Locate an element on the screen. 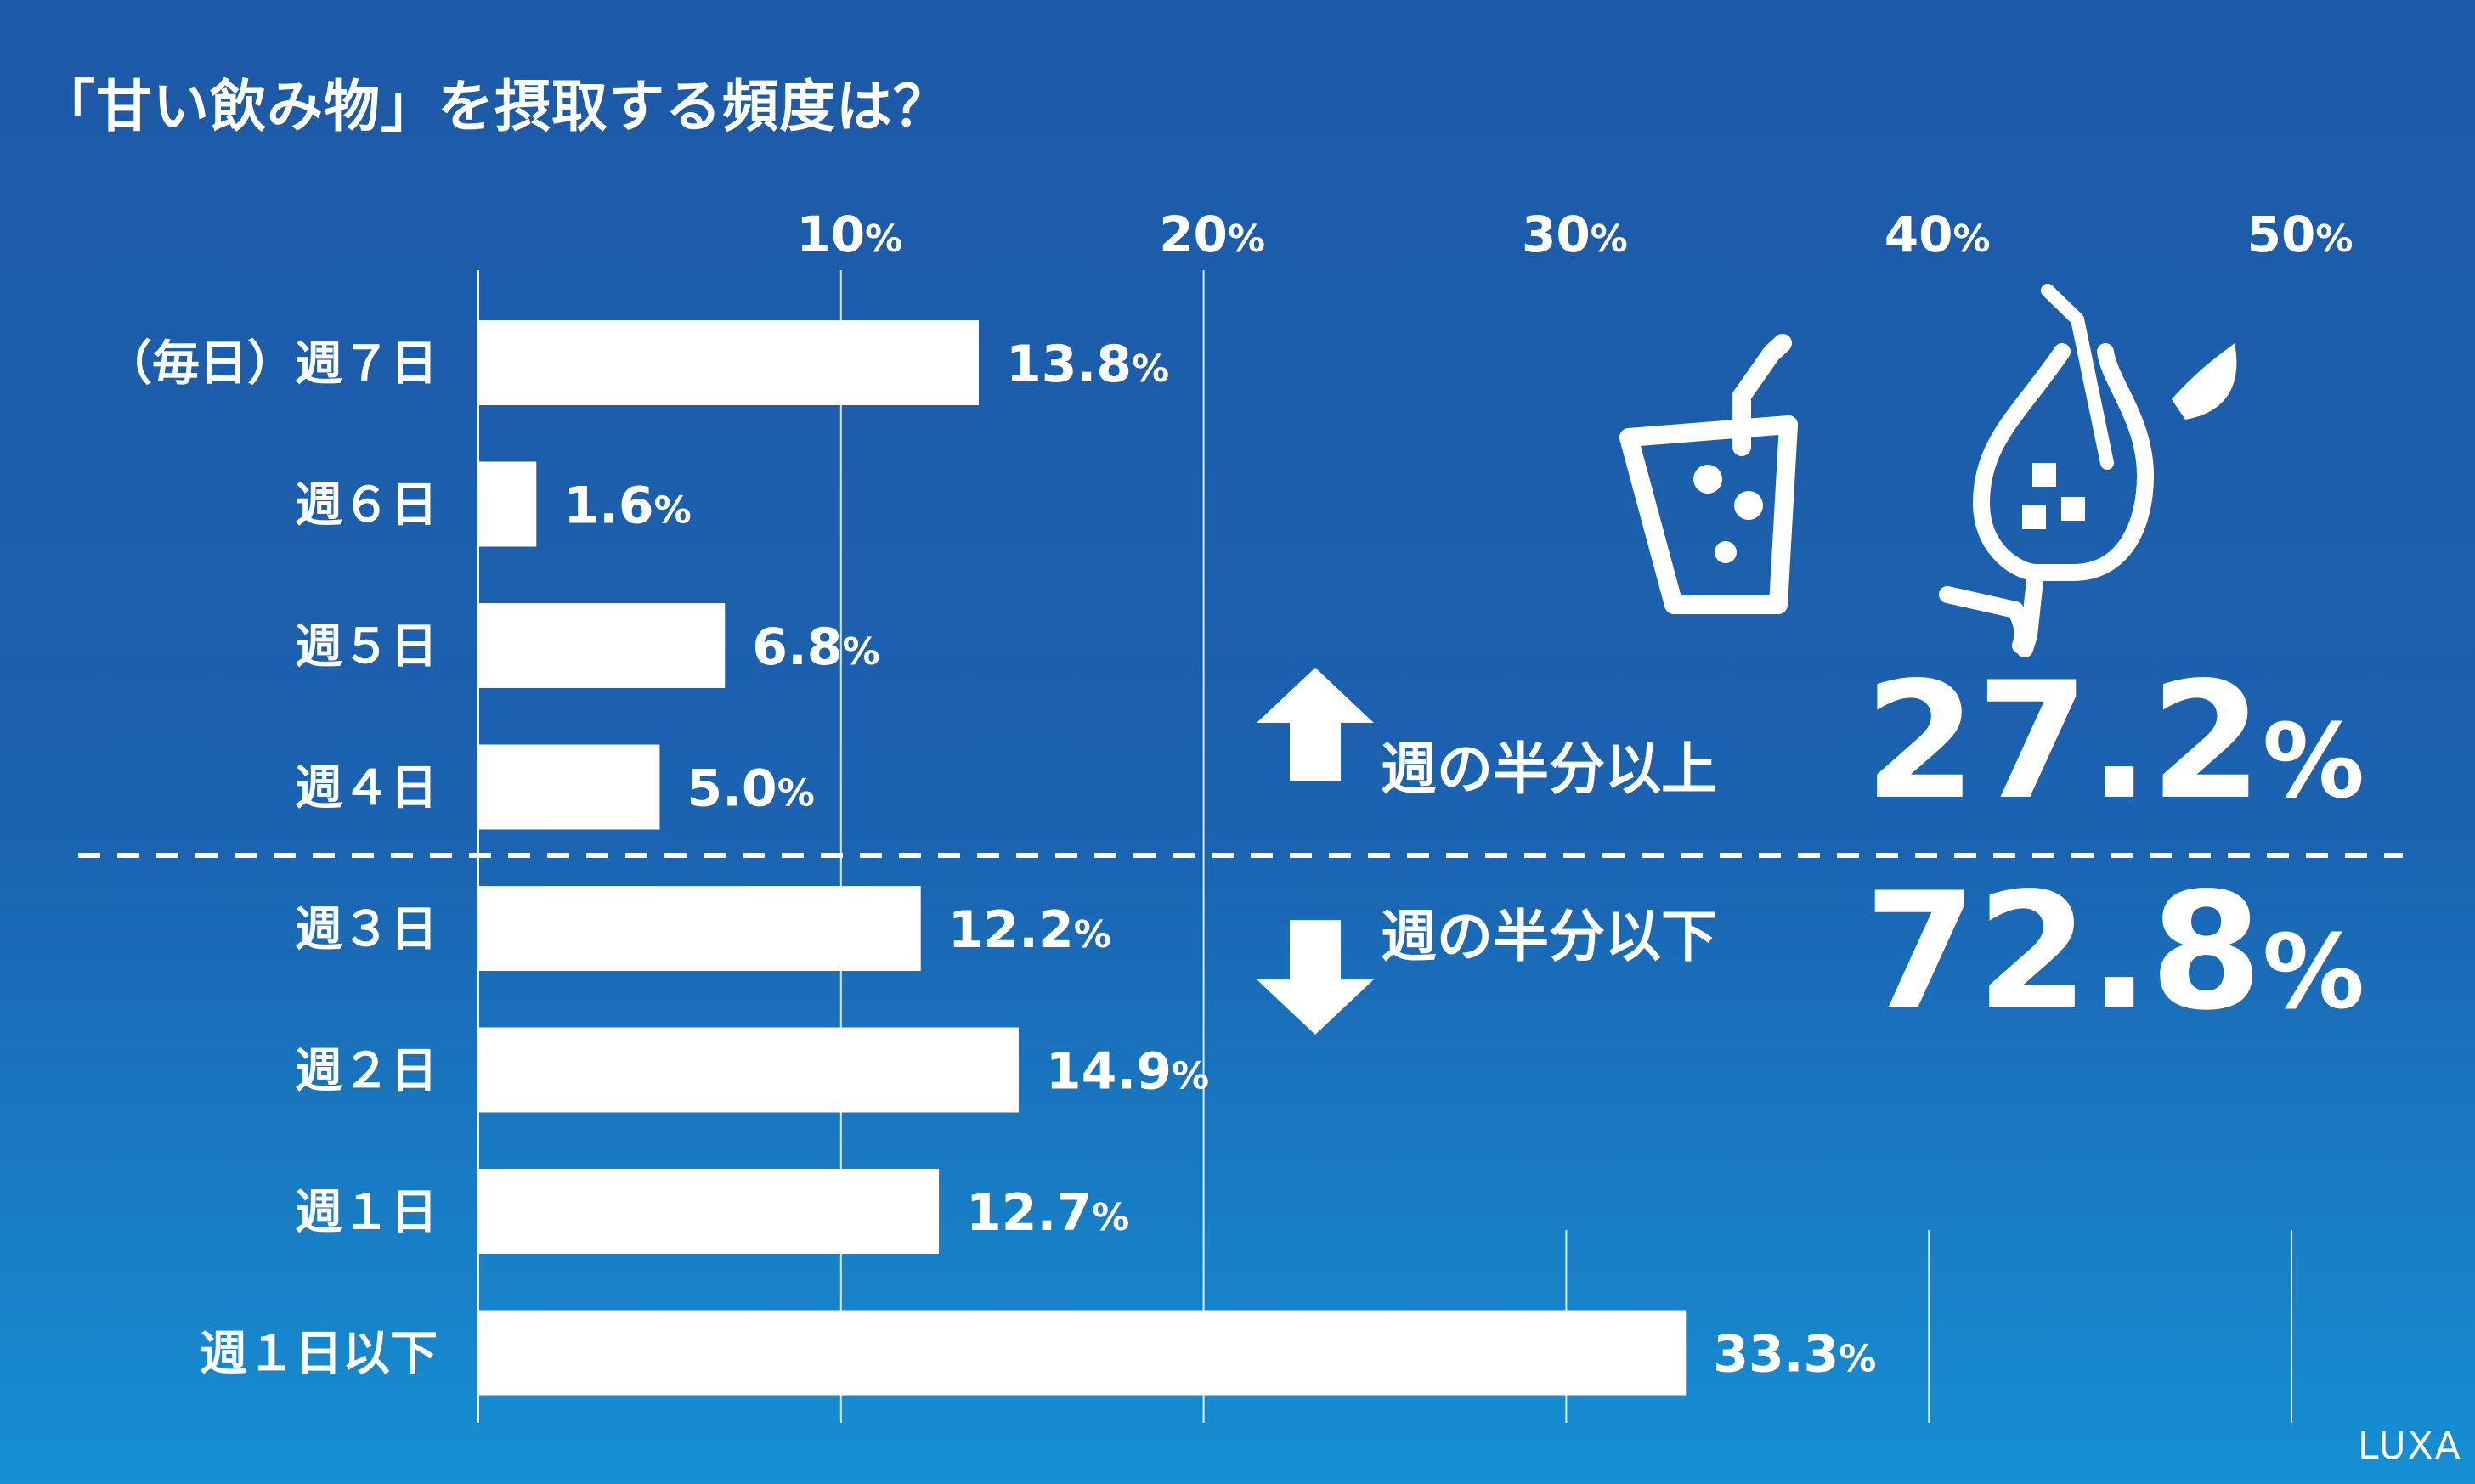  value-label: 13.8% is located at coordinates (1087, 364).